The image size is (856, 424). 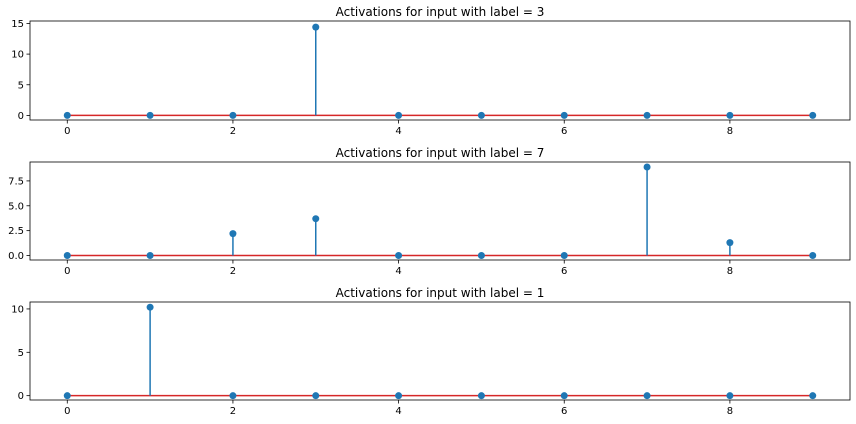 I want to click on chart-title: Activations for input with label = 1, so click(x=440, y=293).